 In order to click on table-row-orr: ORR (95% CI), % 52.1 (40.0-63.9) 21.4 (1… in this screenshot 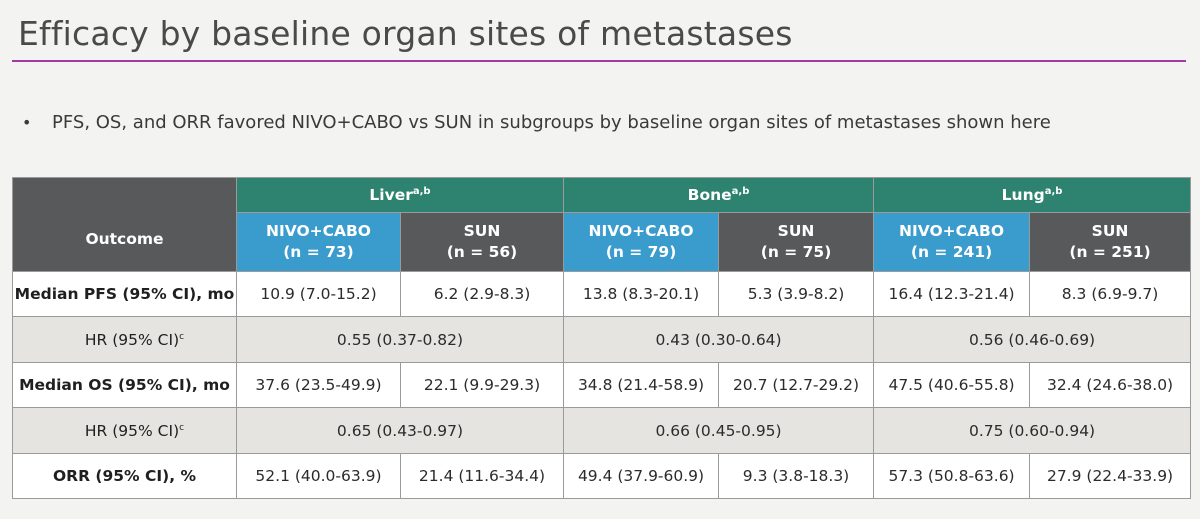, I will do `click(602, 476)`.